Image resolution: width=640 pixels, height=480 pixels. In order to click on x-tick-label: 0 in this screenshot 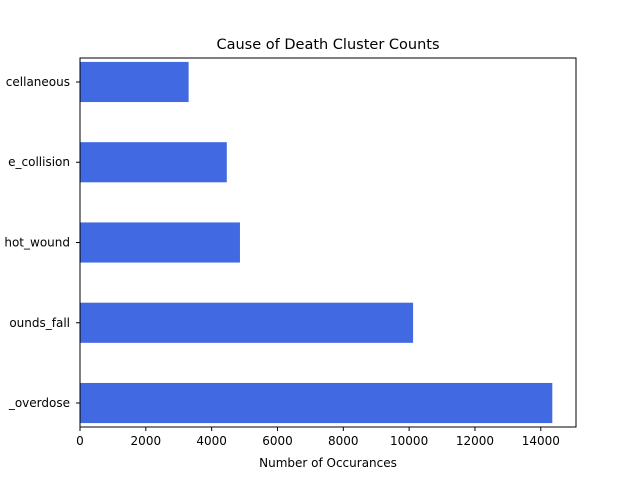, I will do `click(80, 441)`.